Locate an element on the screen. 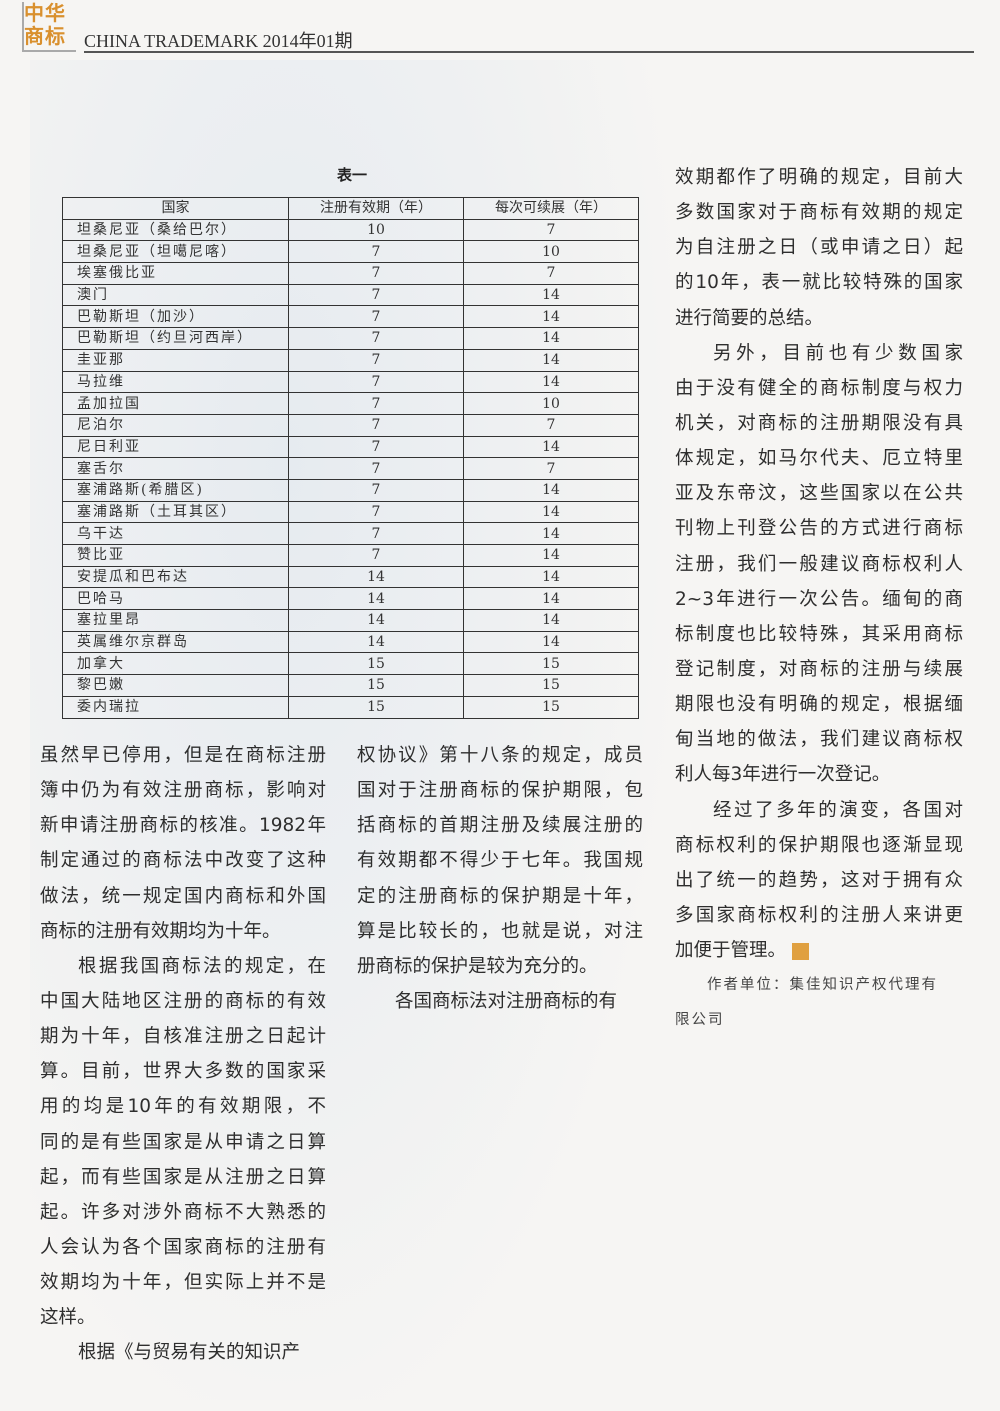  line-text: 算。目前，世界大多数的国家采 is located at coordinates (183, 1072).